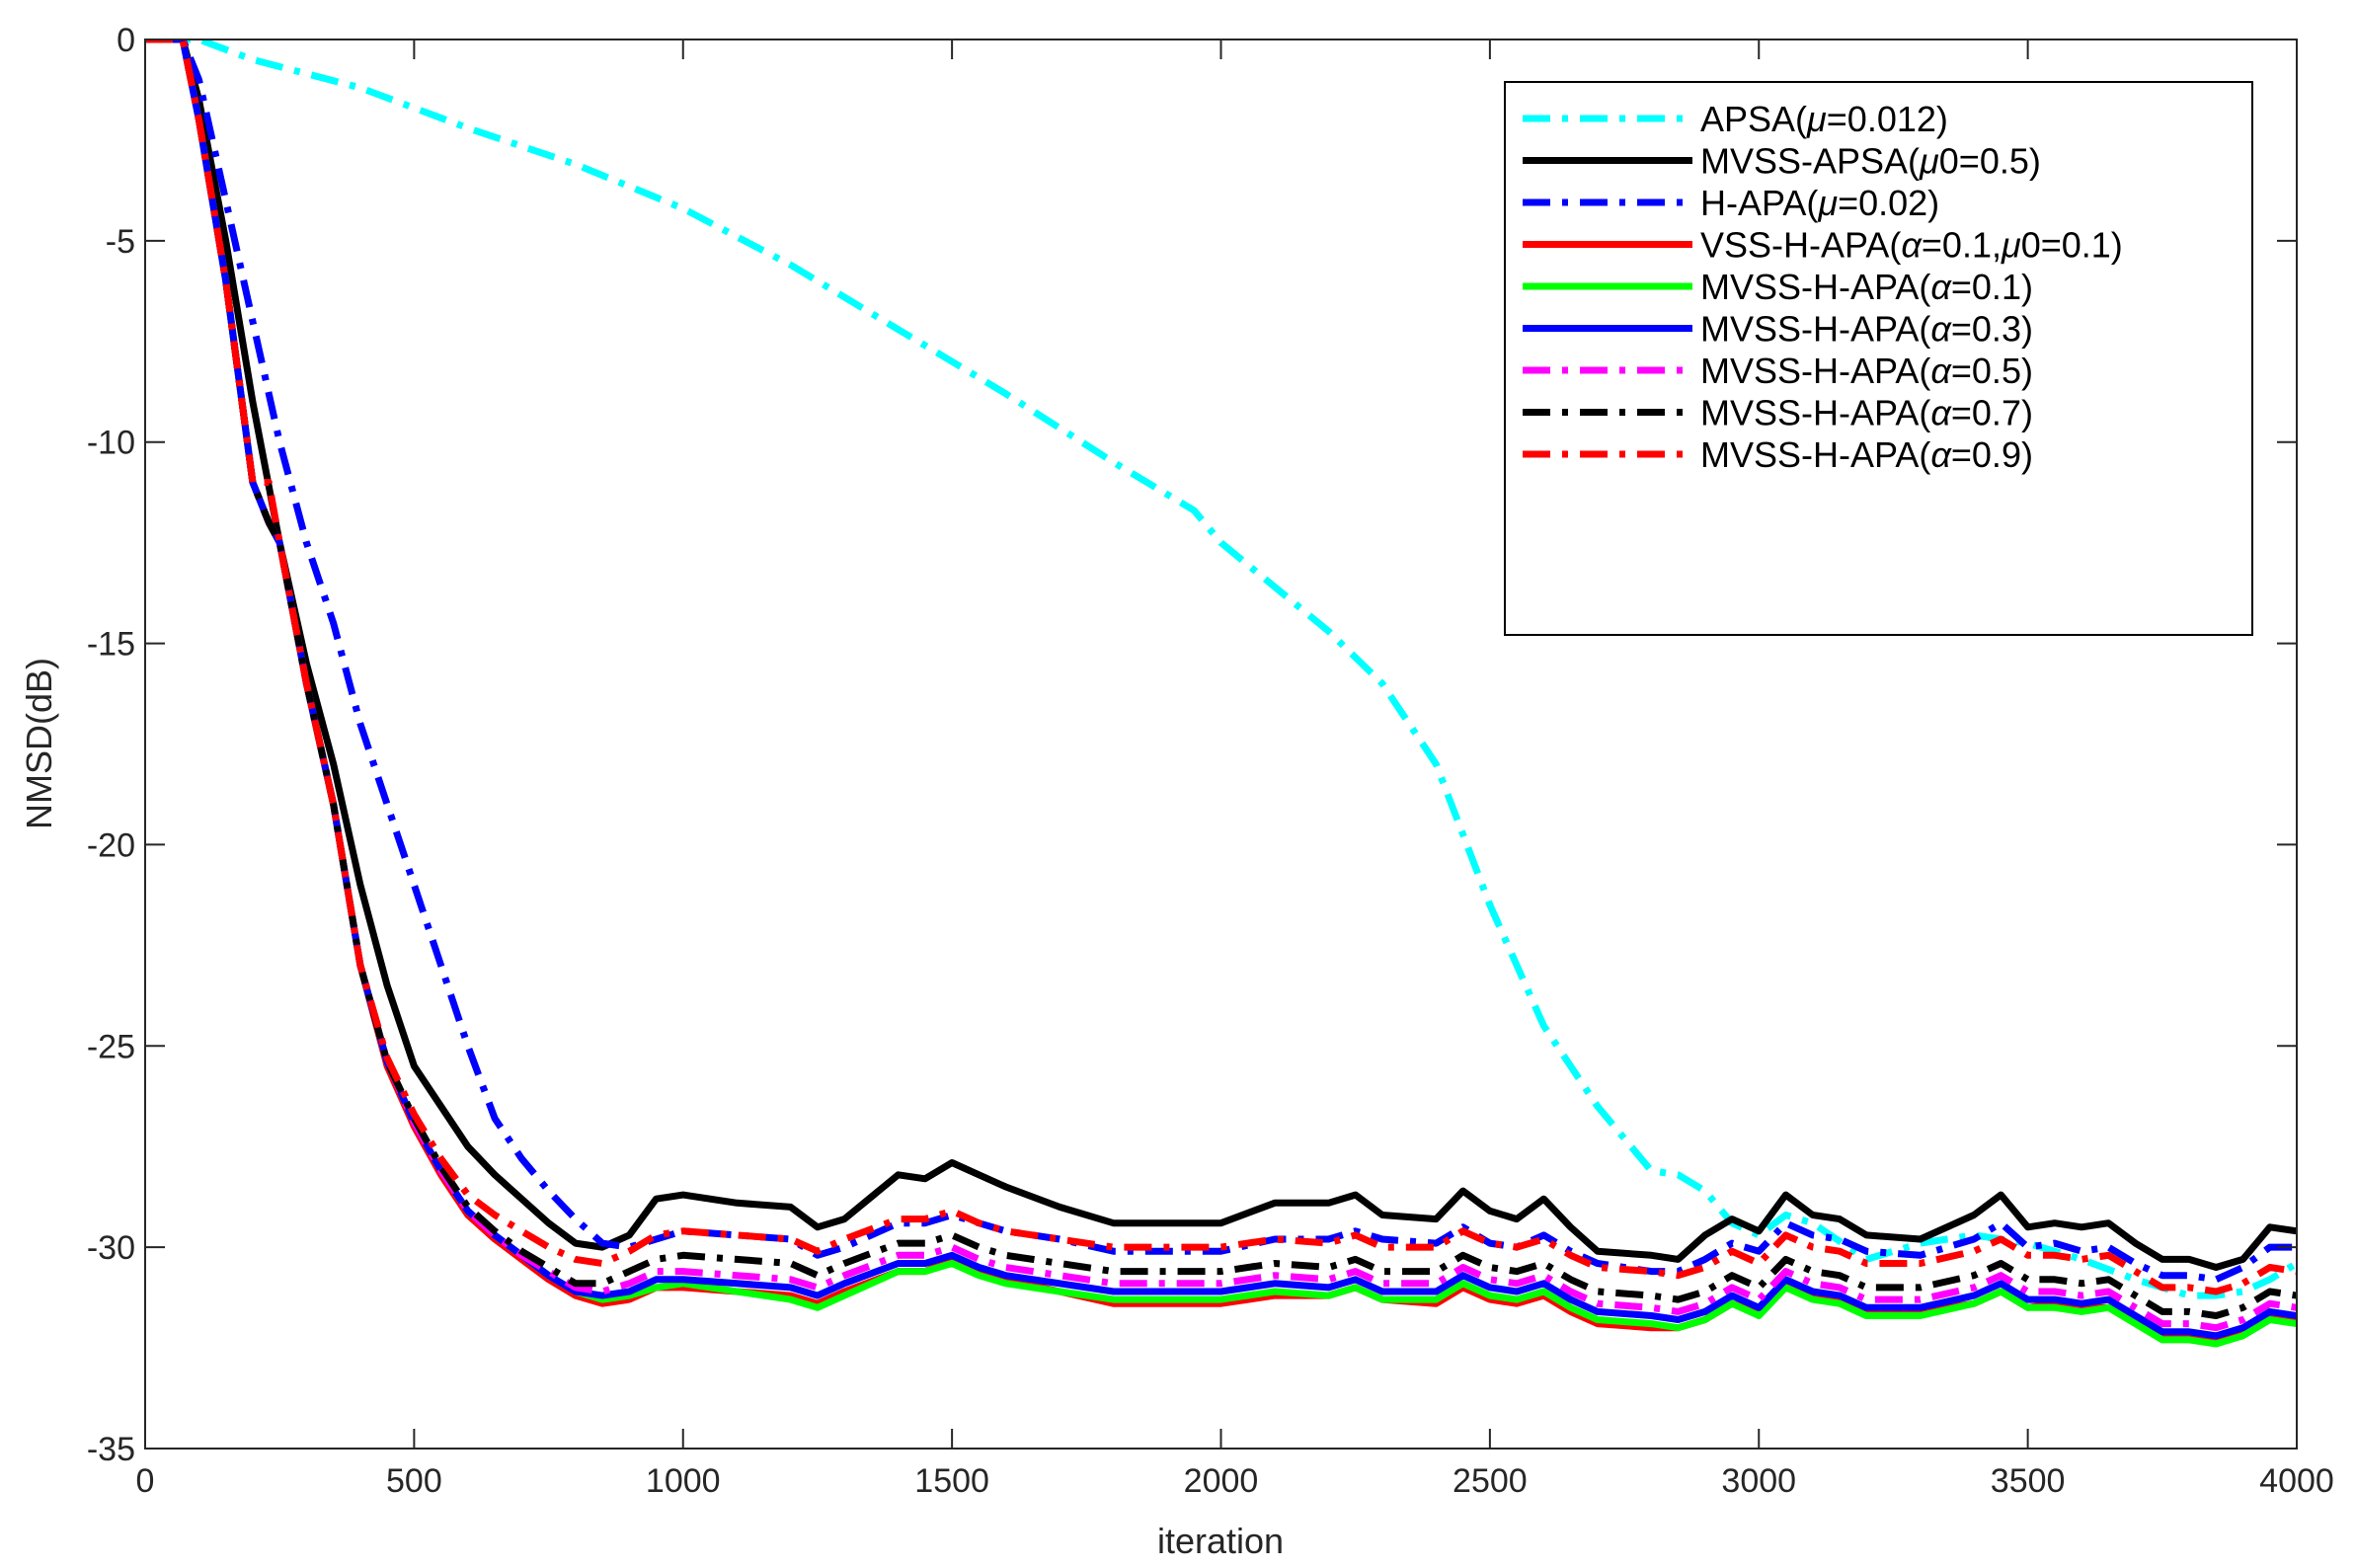 The width and height of the screenshot is (2356, 1568). What do you see at coordinates (1887, 119) in the screenshot?
I see `legend-label-part: =0.012)` at bounding box center [1887, 119].